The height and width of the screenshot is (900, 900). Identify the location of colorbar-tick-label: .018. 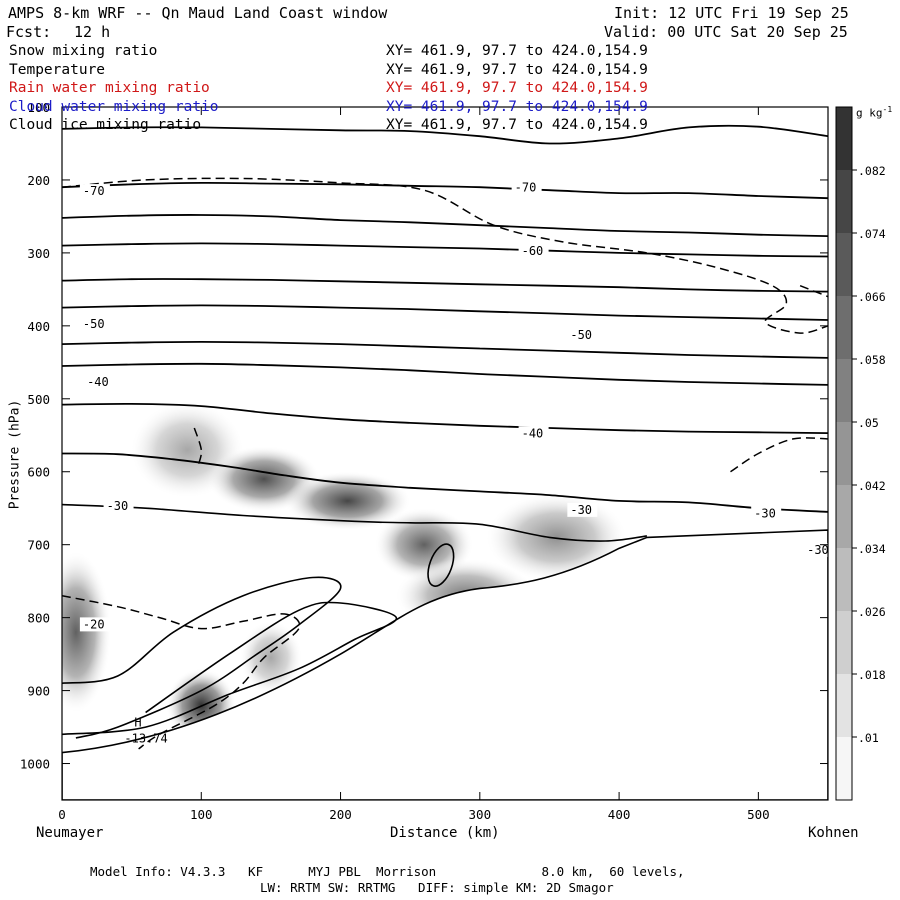
(872, 675).